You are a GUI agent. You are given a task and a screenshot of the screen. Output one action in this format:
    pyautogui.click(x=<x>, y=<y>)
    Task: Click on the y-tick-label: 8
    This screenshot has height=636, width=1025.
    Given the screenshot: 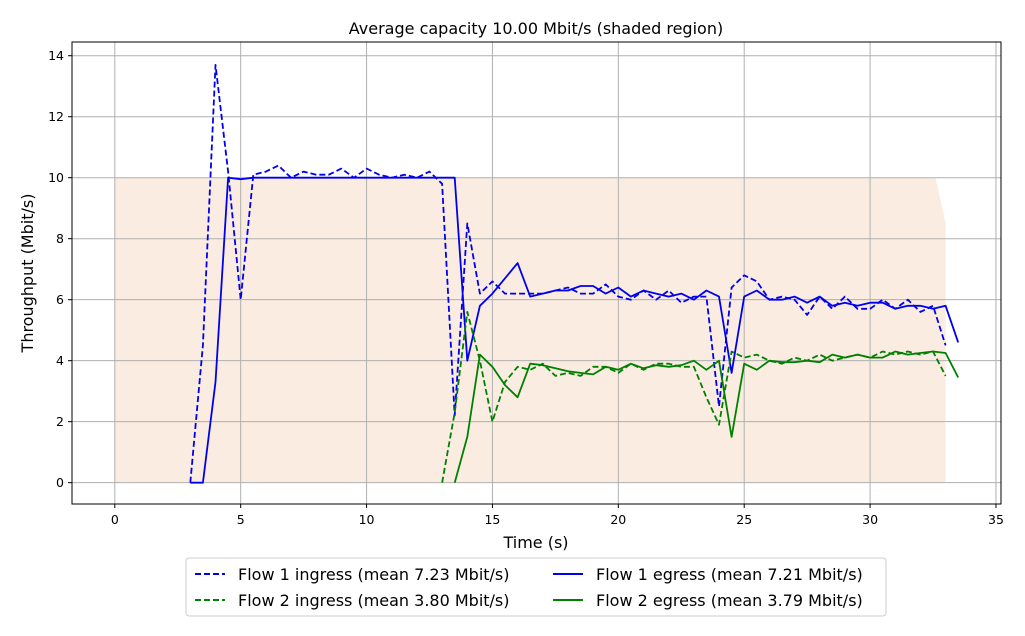 What is the action you would take?
    pyautogui.click(x=60, y=238)
    